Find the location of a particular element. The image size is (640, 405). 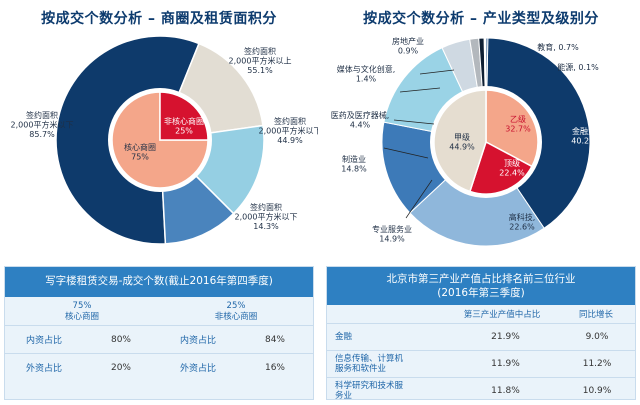

outer-label: 签约面积 2,000平方米以下 44.9% is located at coordinates (288, 130).